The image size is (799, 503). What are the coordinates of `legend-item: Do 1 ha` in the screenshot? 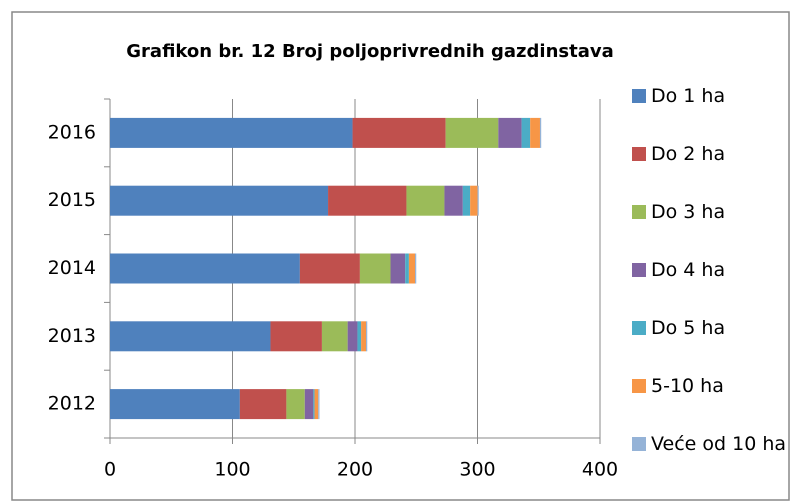 It's located at (712, 113).